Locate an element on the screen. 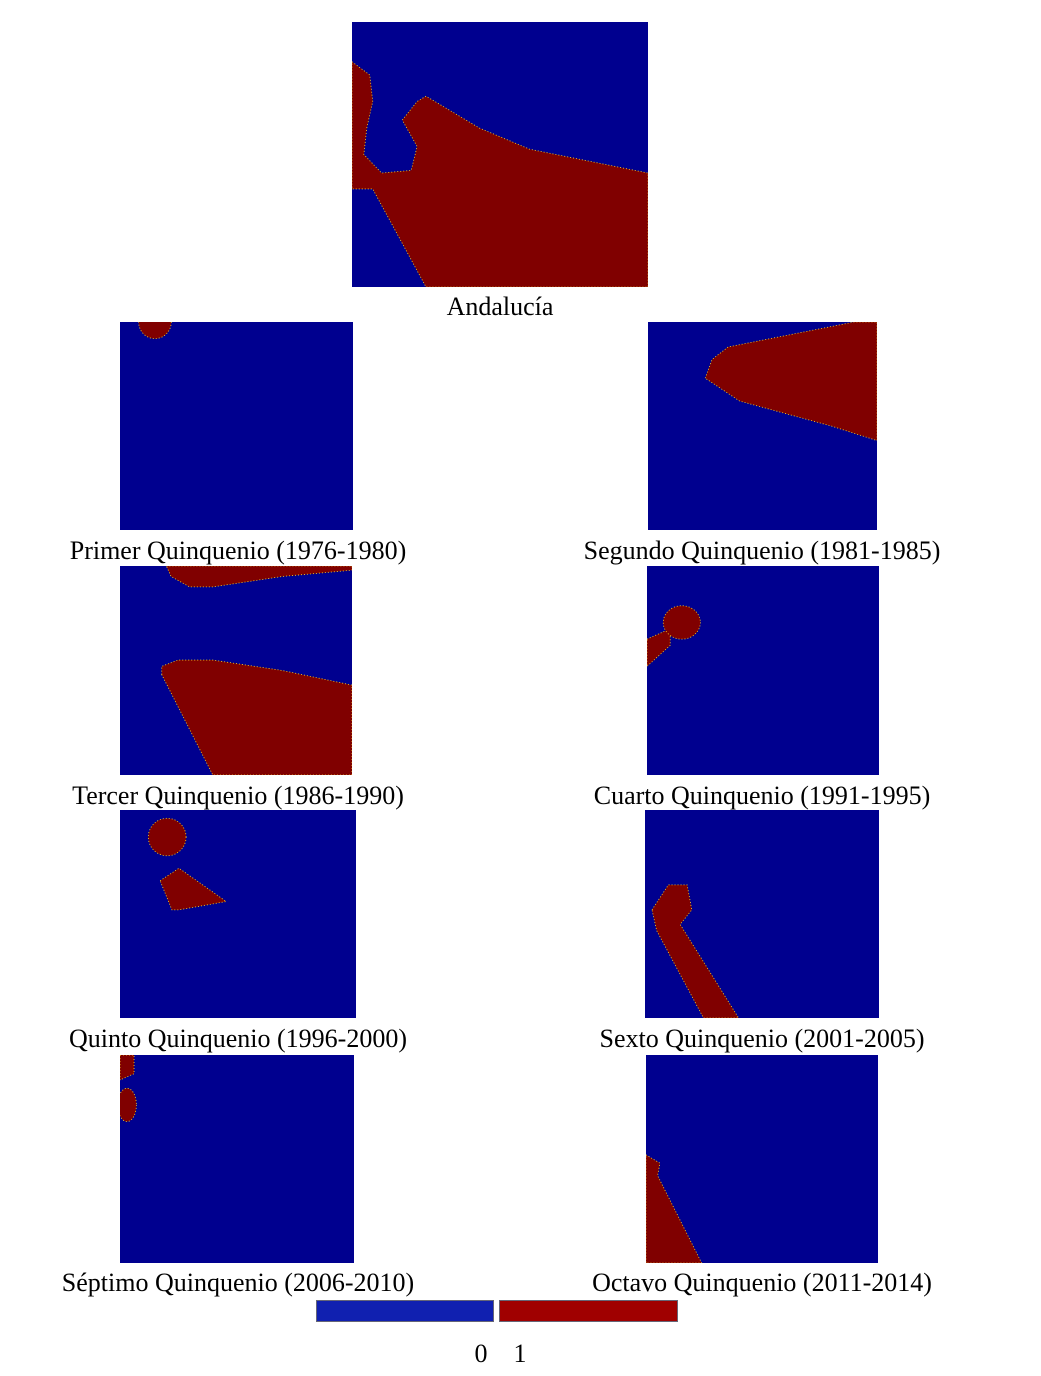  panel-label: Primer Quinquenio (1976-1980) is located at coordinates (238, 550).